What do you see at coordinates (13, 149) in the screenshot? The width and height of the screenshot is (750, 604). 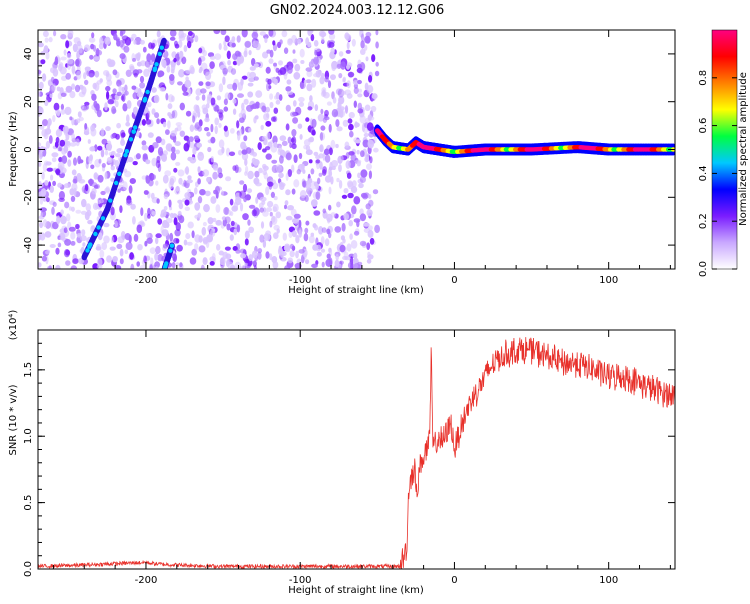 I see `spectrogram-y-axis-label: Frequency (Hz)` at bounding box center [13, 149].